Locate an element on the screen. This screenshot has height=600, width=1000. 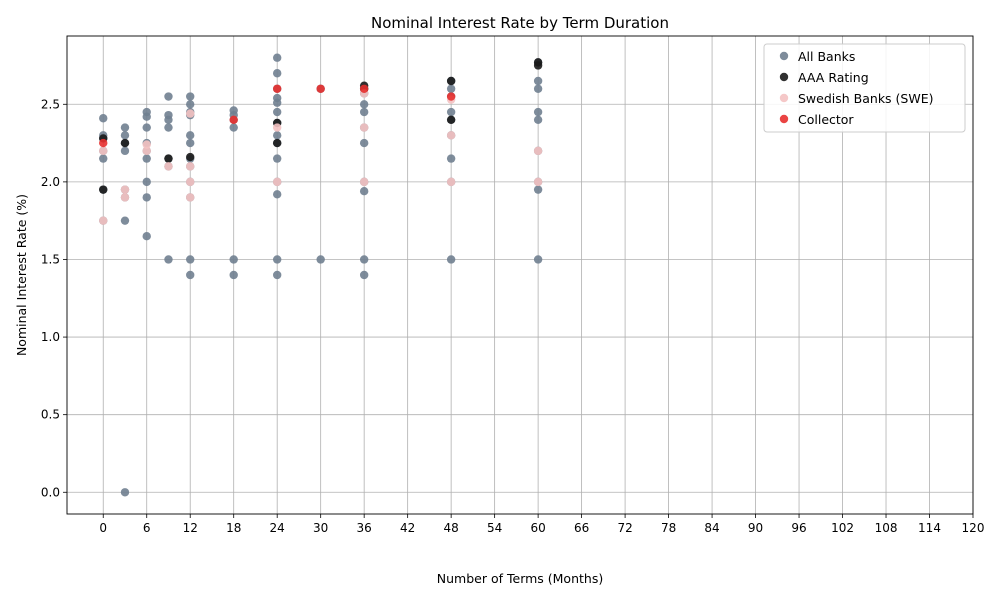
legend-label: AAA Rating is located at coordinates (833, 77).